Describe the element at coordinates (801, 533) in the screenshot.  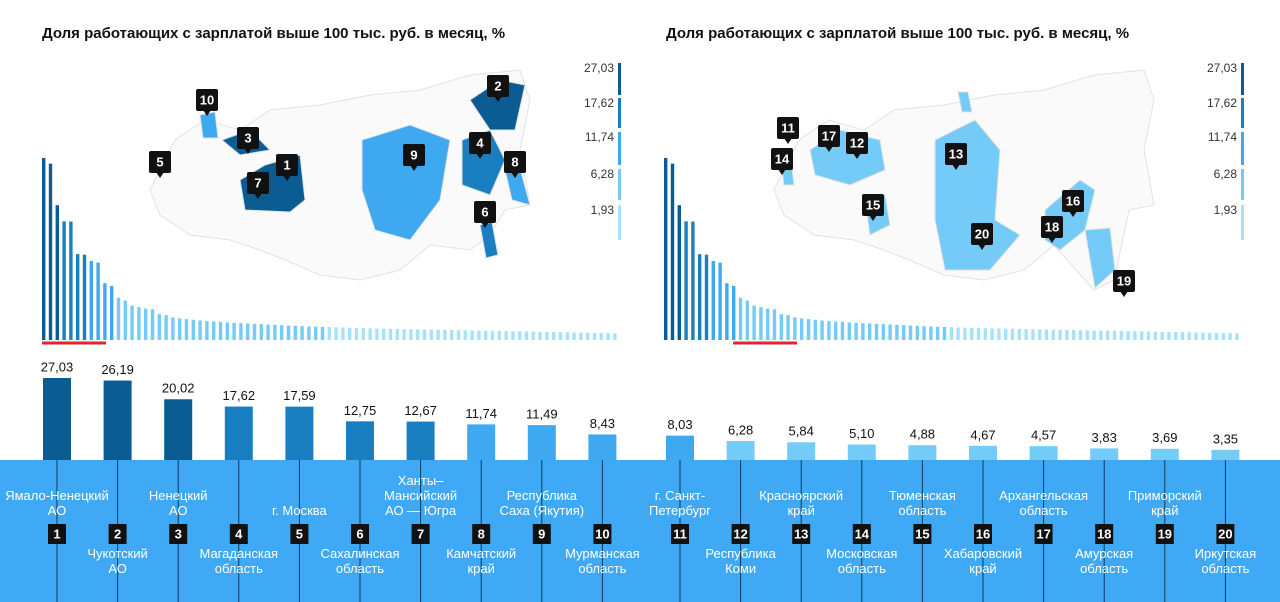
I see `rank-label: 13` at that location.